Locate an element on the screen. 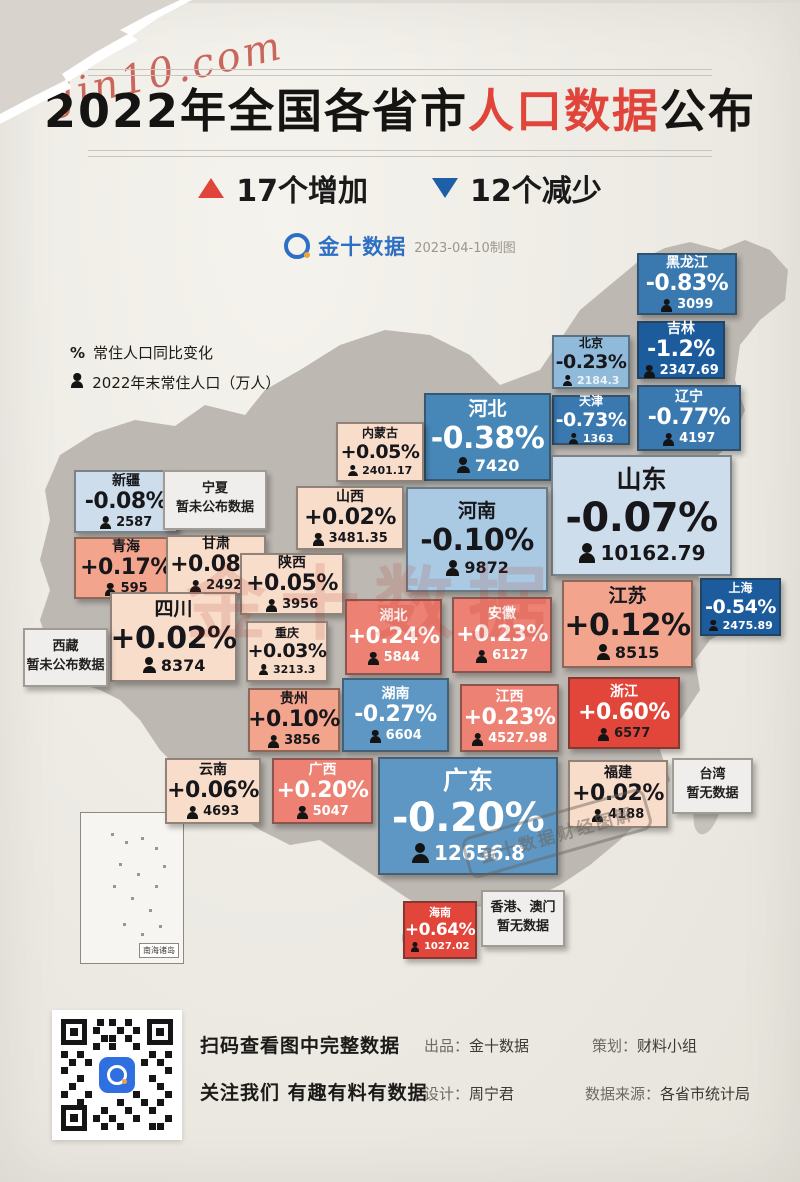 Image resolution: width=800 pixels, height=1182 pixels. pct-change: +0.20% is located at coordinates (322, 791).